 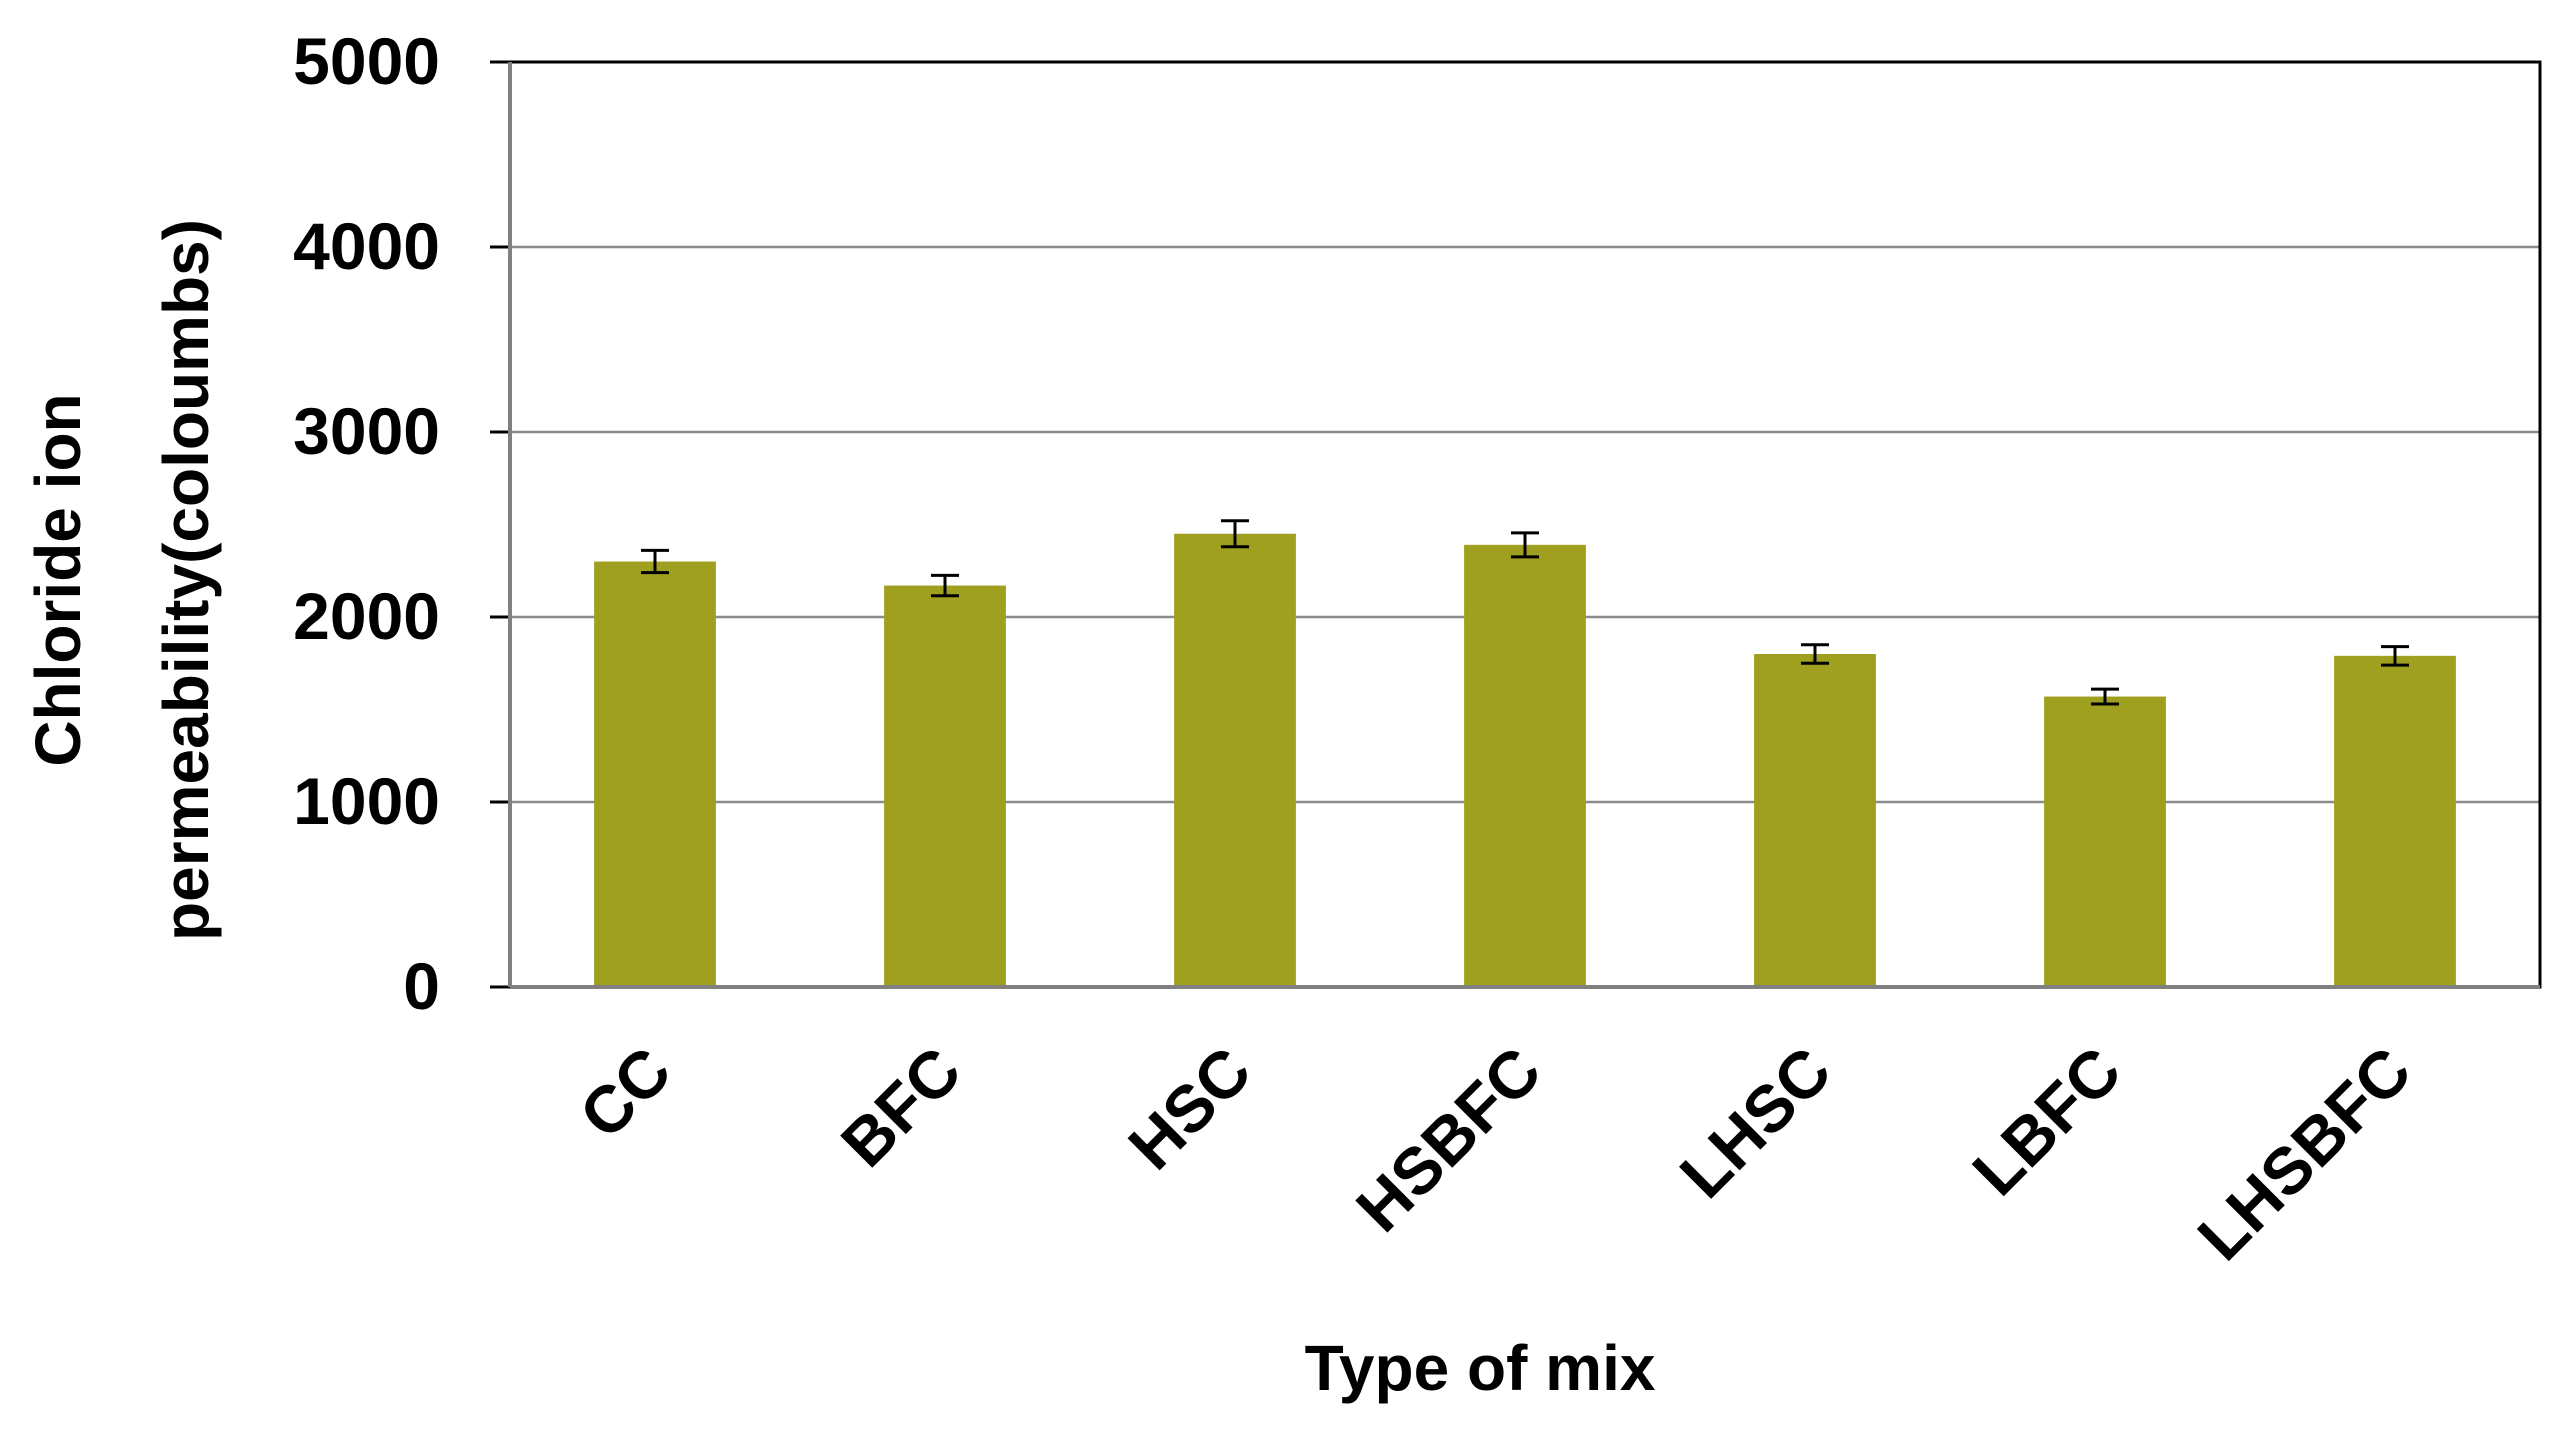 What do you see at coordinates (2046, 1121) in the screenshot?
I see `x-tick-label: LBFC` at bounding box center [2046, 1121].